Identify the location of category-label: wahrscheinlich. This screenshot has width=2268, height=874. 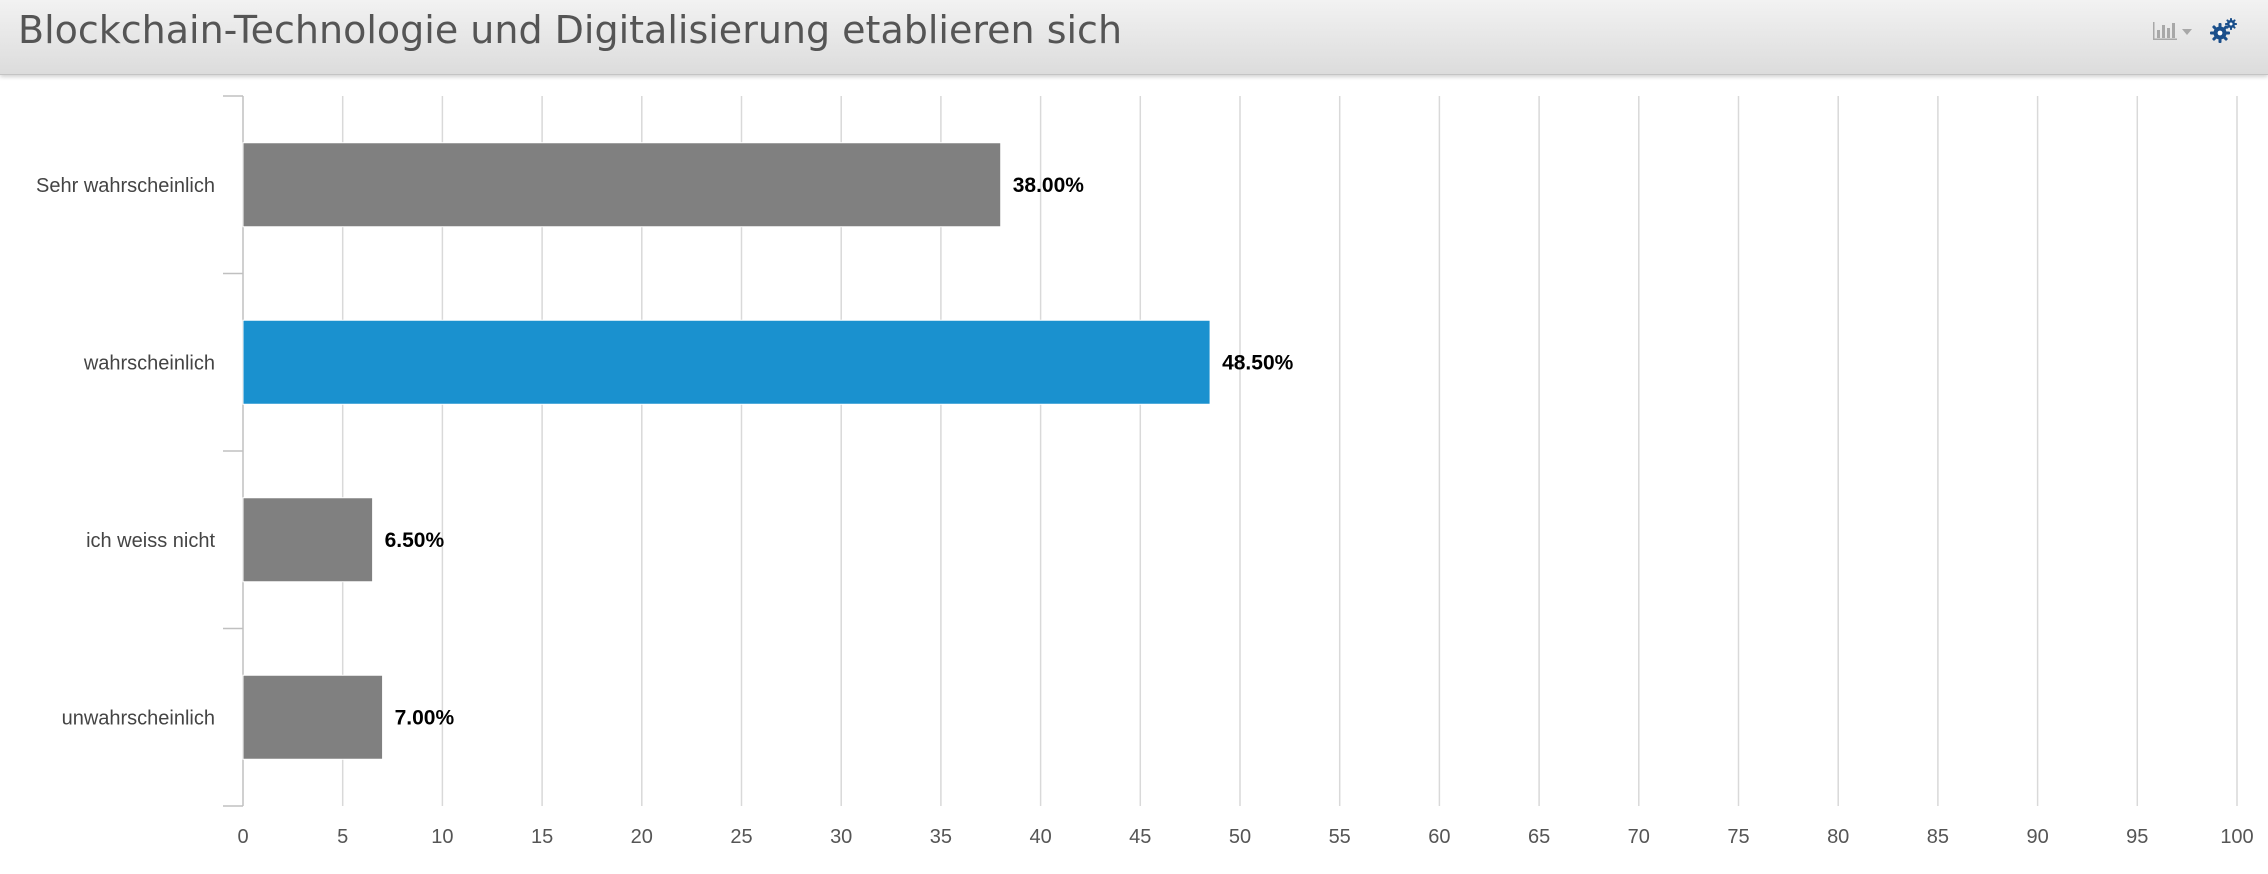
(149, 363).